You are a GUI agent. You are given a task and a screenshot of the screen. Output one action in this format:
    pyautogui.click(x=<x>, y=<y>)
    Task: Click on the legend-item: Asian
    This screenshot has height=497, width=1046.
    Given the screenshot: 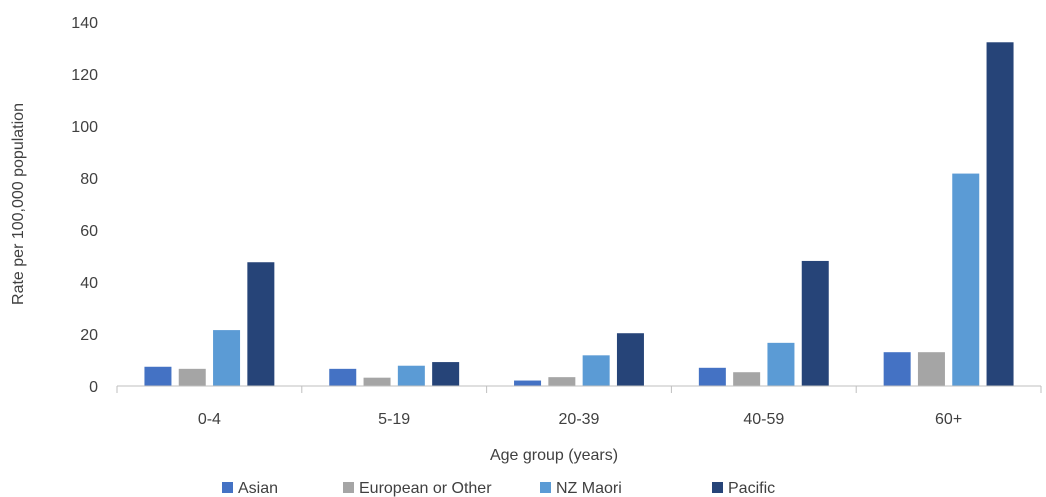 What is the action you would take?
    pyautogui.click(x=250, y=488)
    